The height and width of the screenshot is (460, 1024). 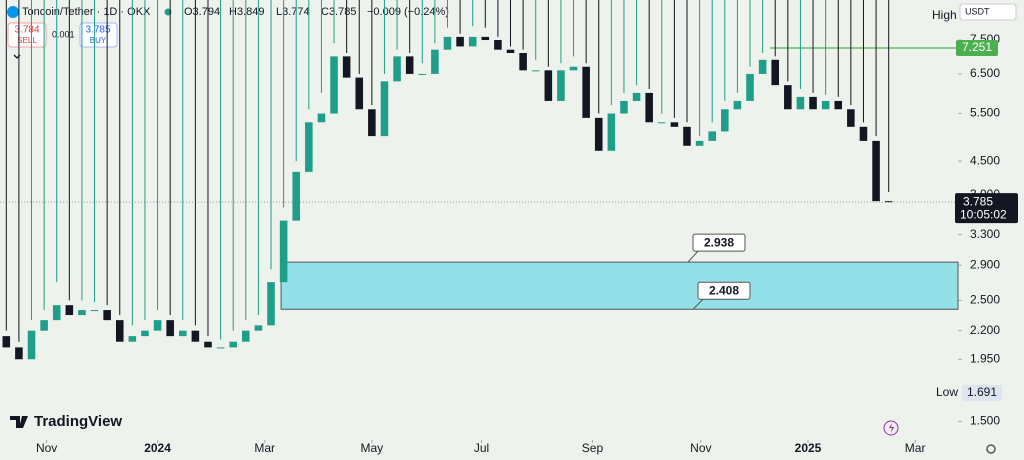 I want to click on y-tick-label: 3.300, so click(x=985, y=234).